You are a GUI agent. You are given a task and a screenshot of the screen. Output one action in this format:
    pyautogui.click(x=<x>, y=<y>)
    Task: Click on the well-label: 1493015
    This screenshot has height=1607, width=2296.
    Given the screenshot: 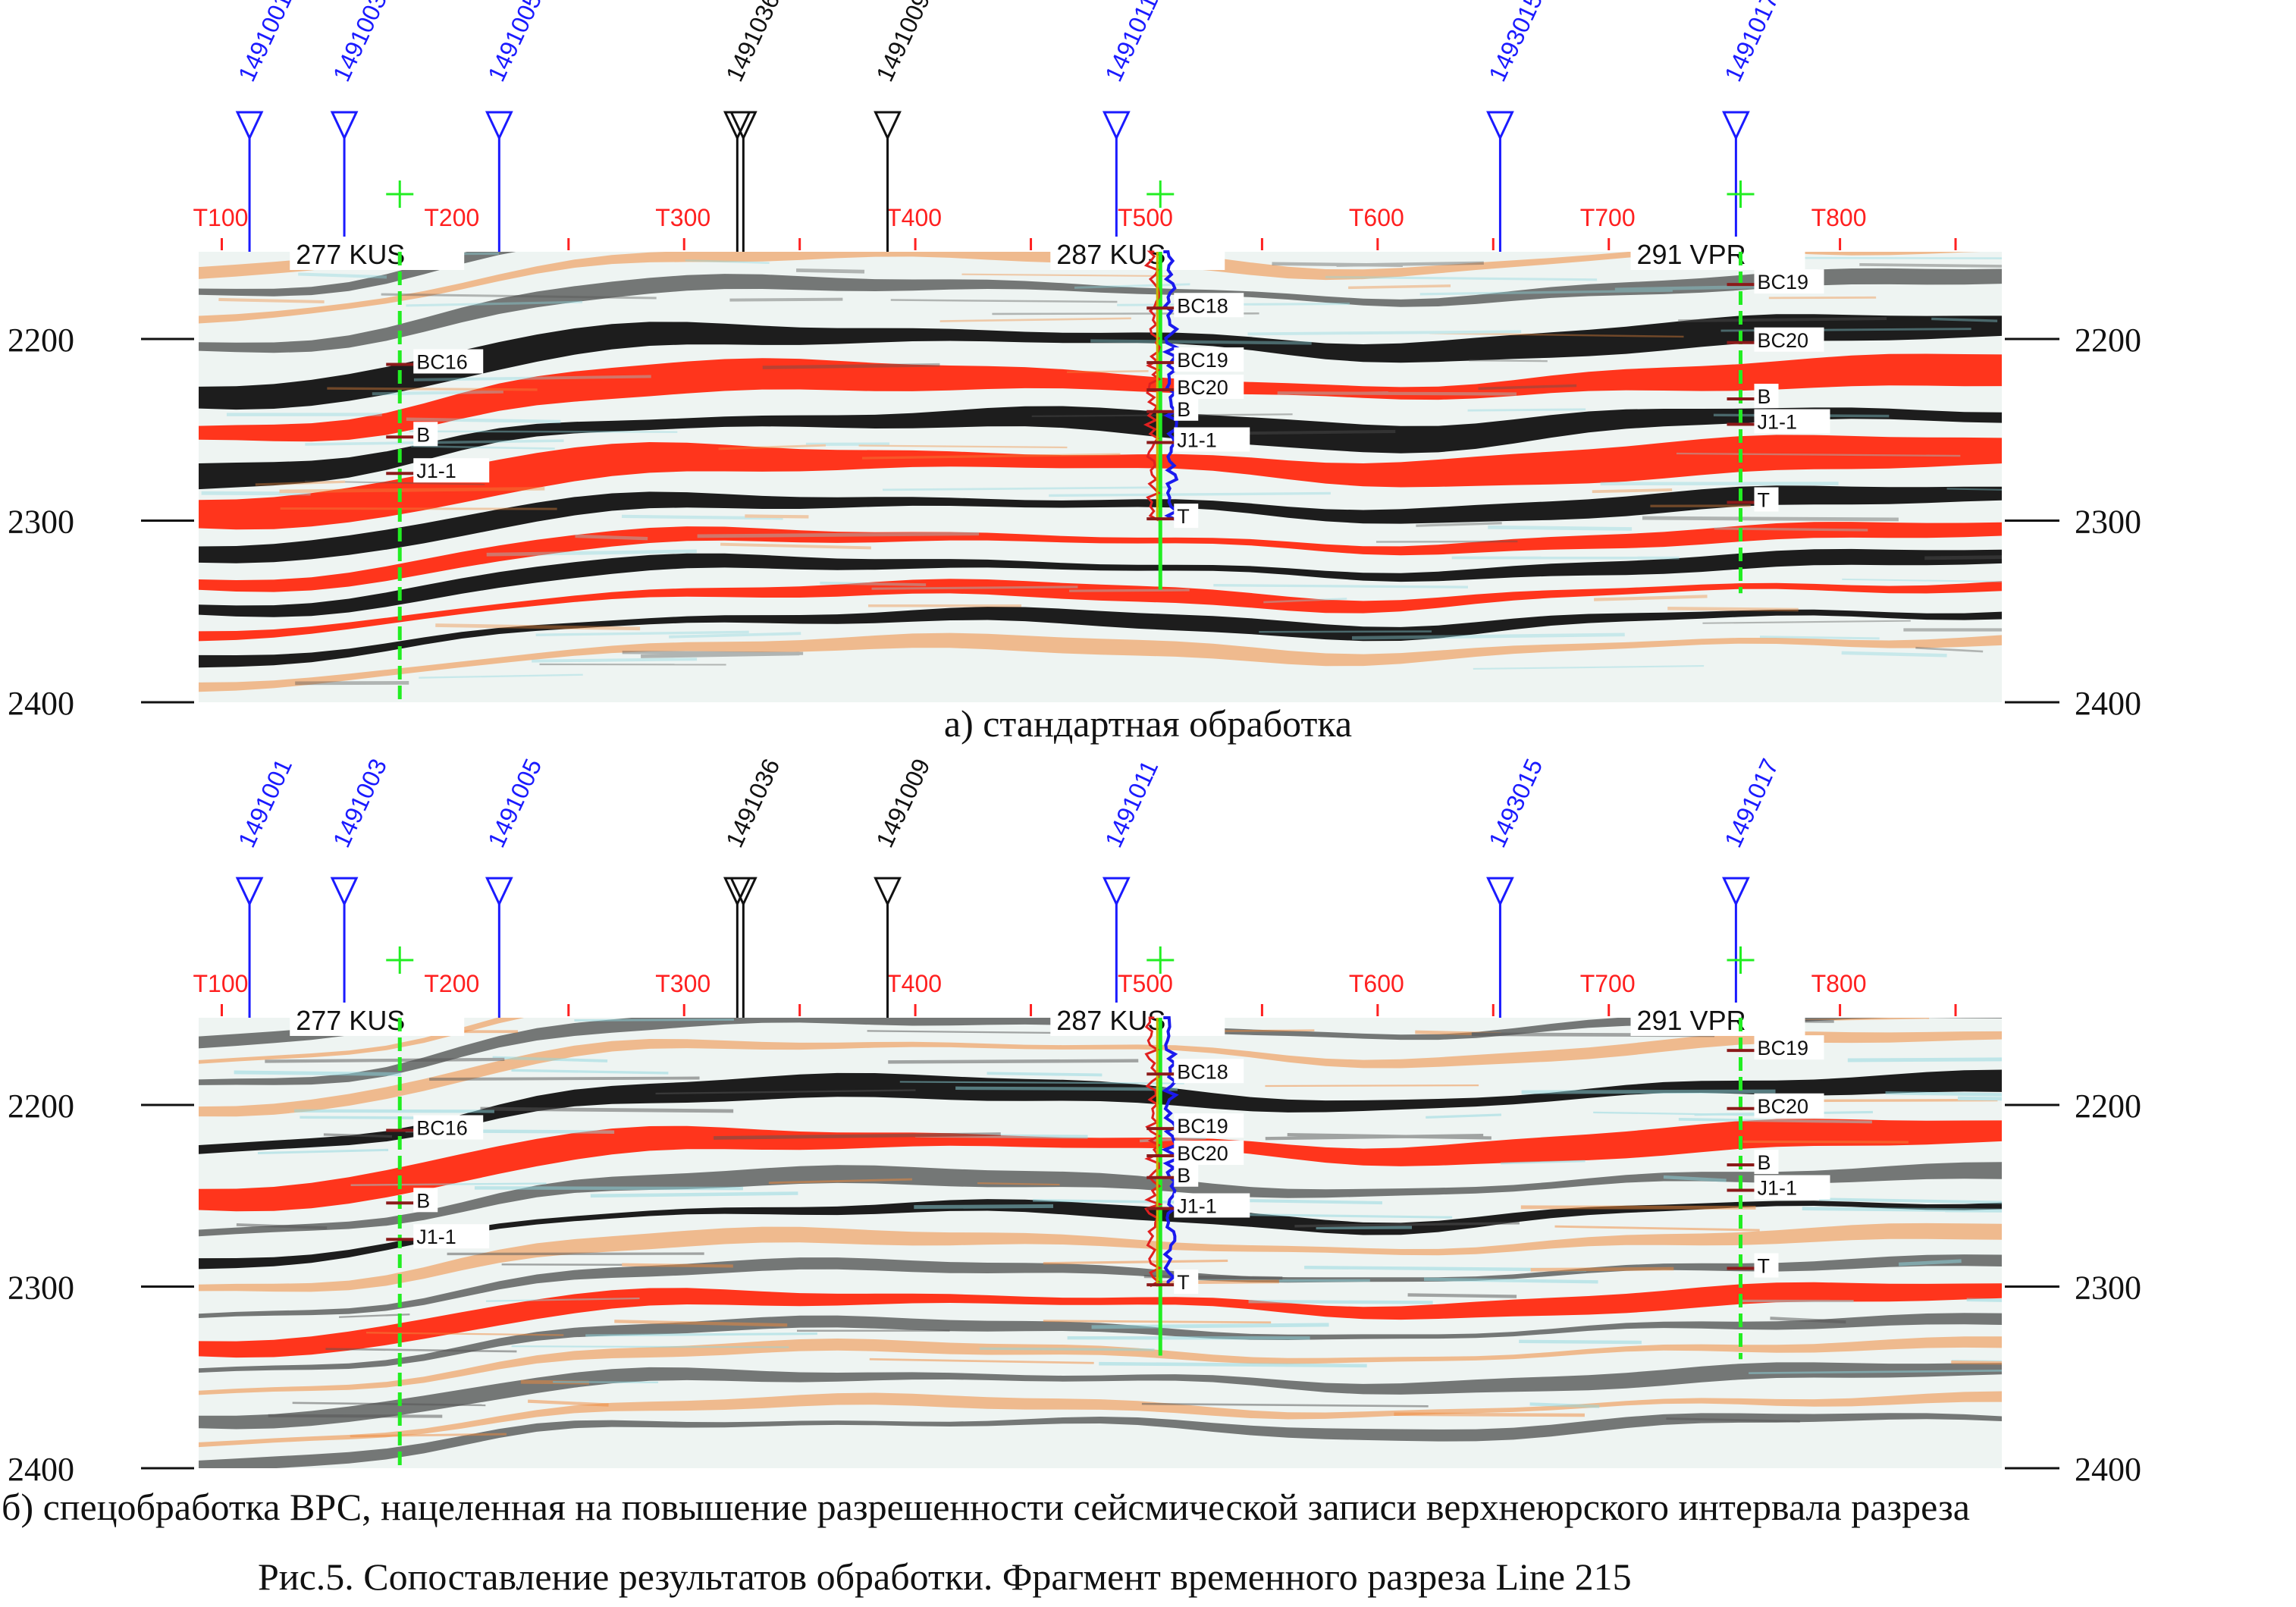 What is the action you would take?
    pyautogui.click(x=1515, y=803)
    